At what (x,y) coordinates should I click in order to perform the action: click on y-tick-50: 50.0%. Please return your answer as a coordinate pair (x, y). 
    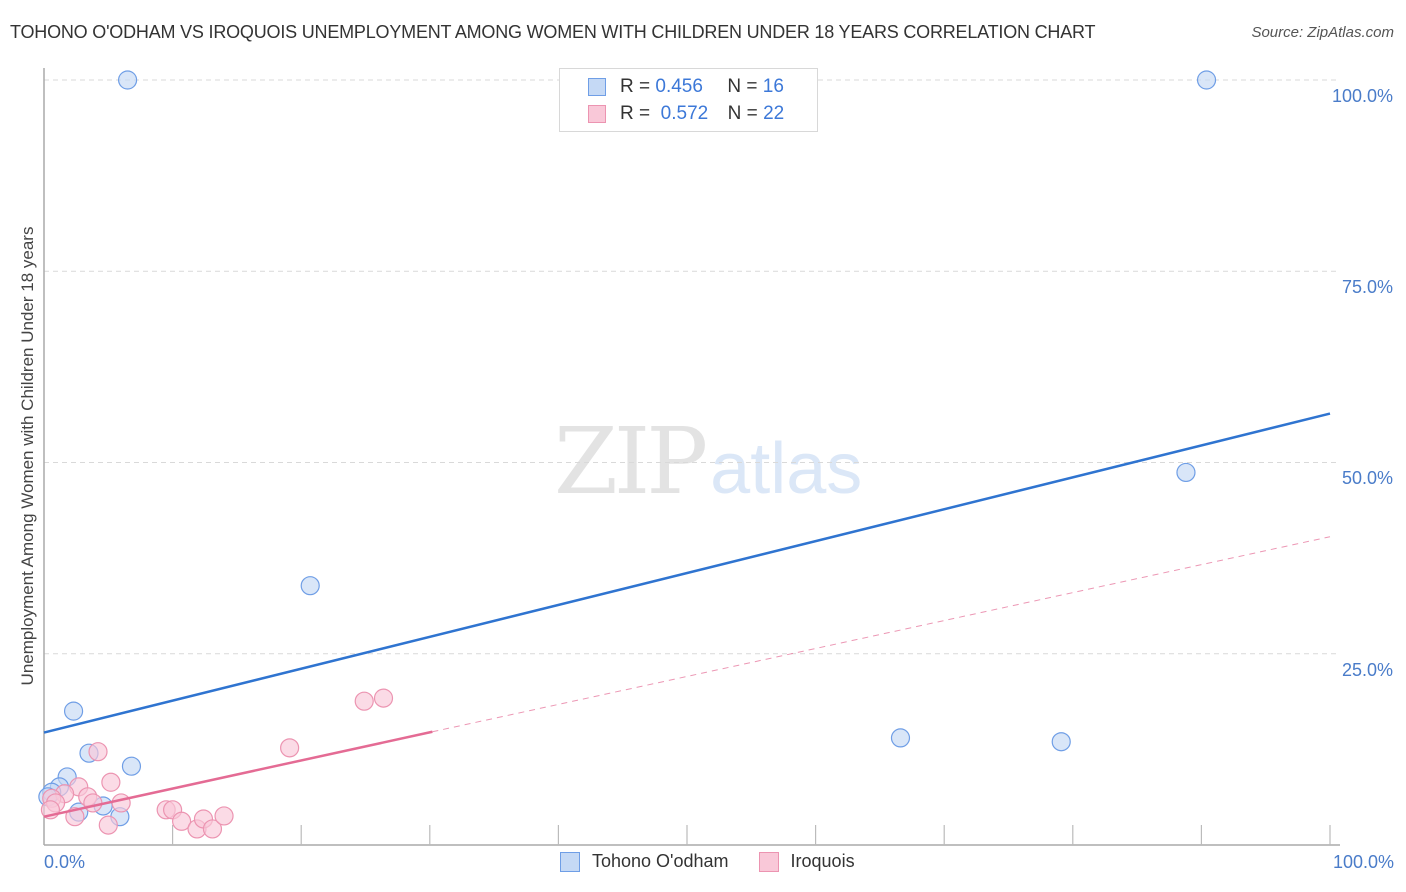
    Looking at the image, I should click on (1367, 478).